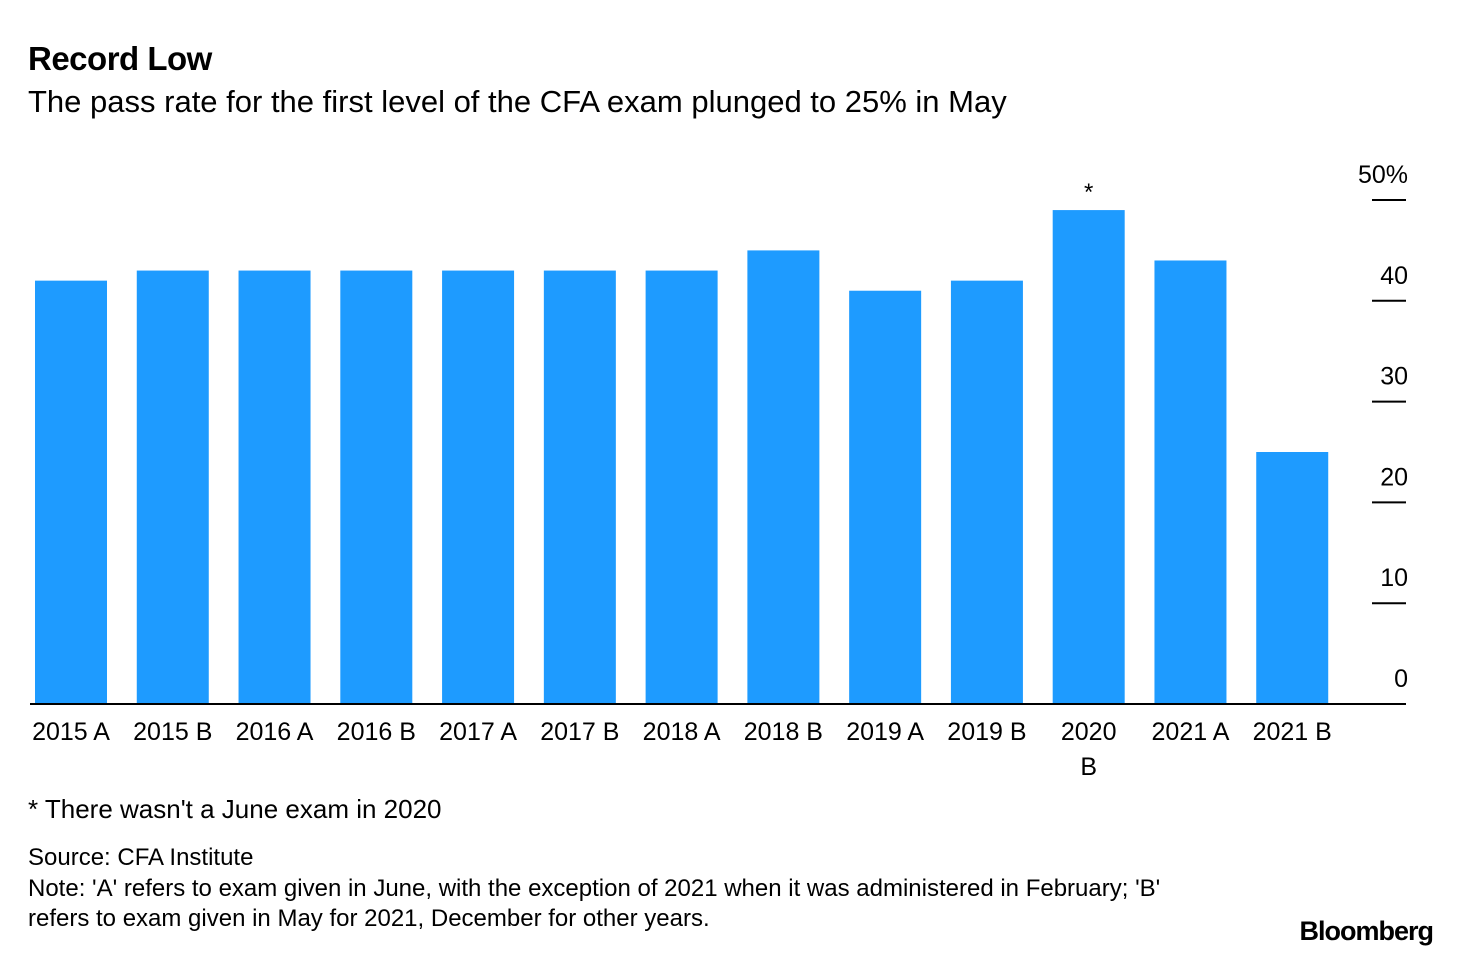 The image size is (1461, 958). Describe the element at coordinates (172, 487) in the screenshot. I see `bar-2015-b` at that location.